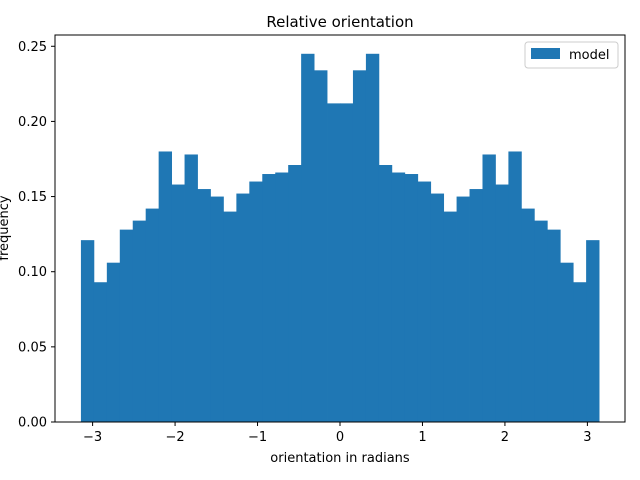  Describe the element at coordinates (92, 437) in the screenshot. I see `x-tick-label: −3` at that location.